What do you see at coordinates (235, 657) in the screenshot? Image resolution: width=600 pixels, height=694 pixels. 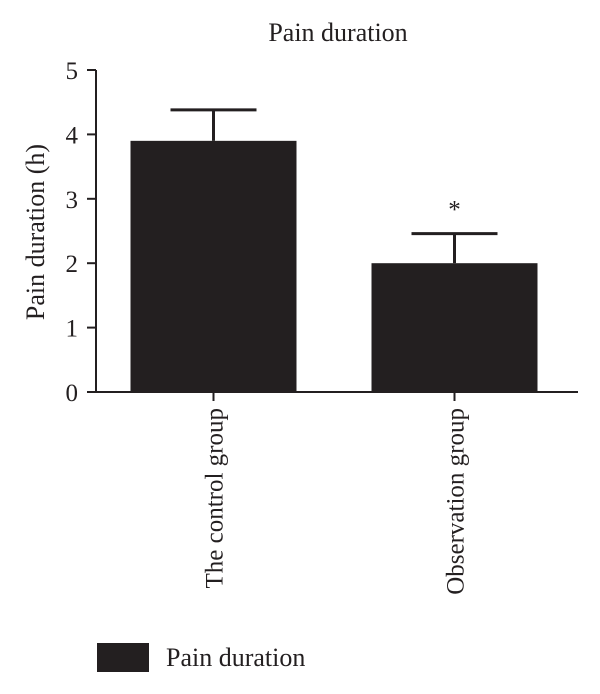 I see `legend-label: Pain duration` at bounding box center [235, 657].